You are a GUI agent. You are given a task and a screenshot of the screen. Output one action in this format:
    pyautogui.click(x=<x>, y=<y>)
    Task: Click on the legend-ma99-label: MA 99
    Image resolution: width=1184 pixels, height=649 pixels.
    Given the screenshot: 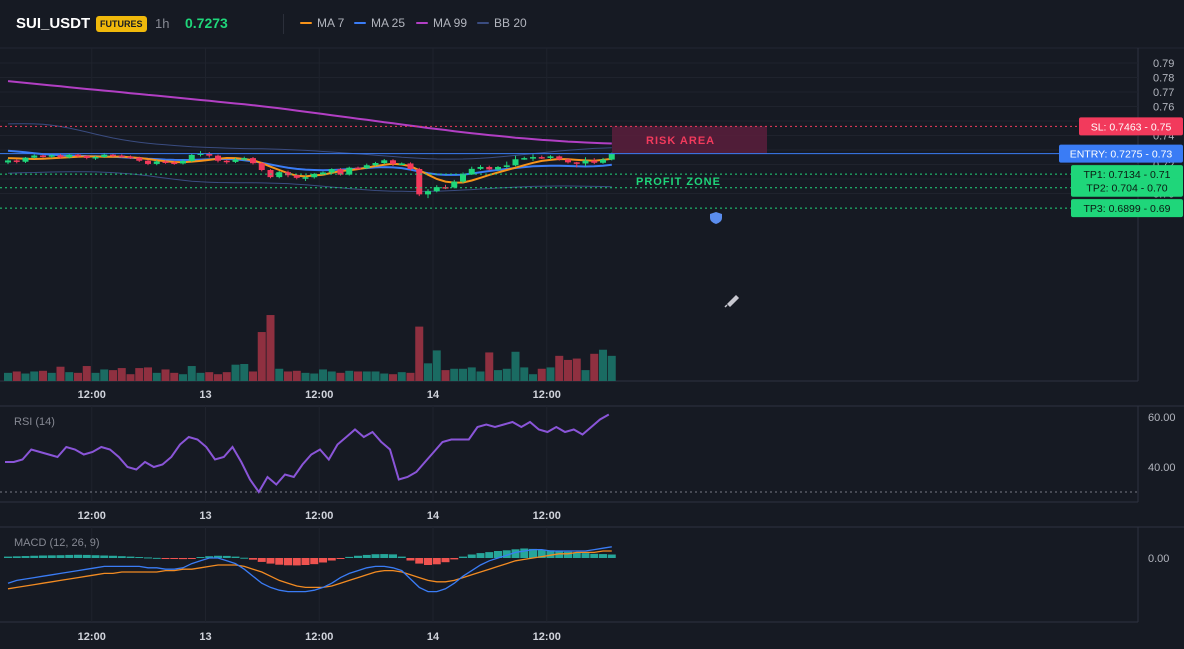 What is the action you would take?
    pyautogui.click(x=450, y=23)
    